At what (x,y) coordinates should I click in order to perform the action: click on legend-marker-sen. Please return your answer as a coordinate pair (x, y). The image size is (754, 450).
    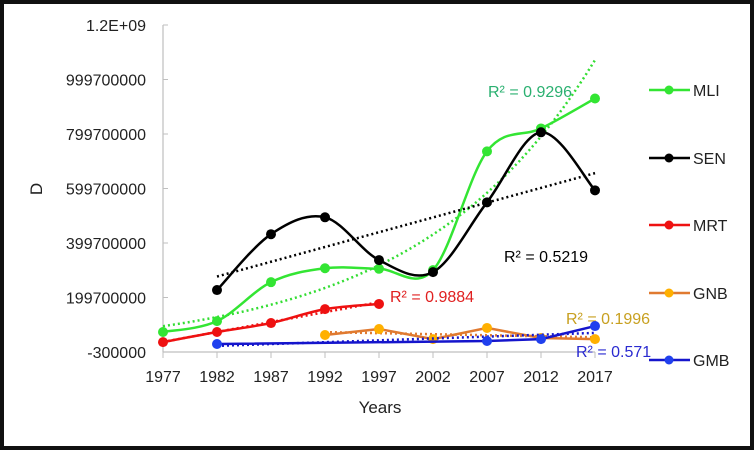
    Looking at the image, I should click on (669, 158).